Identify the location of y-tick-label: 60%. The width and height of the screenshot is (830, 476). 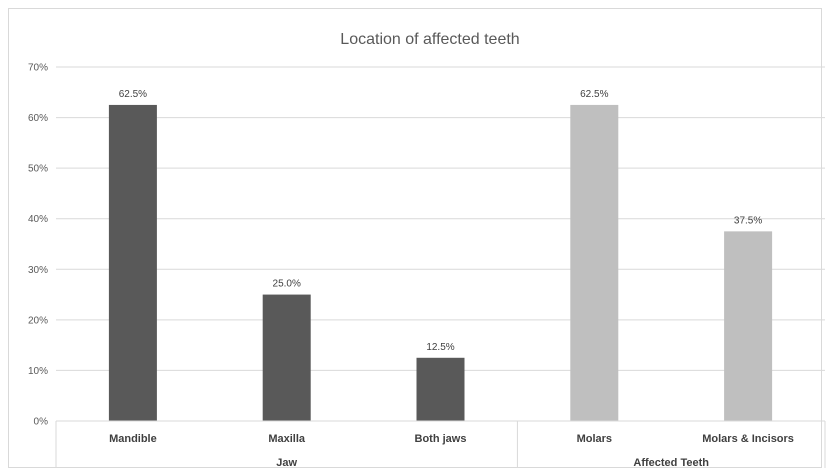
(38, 118).